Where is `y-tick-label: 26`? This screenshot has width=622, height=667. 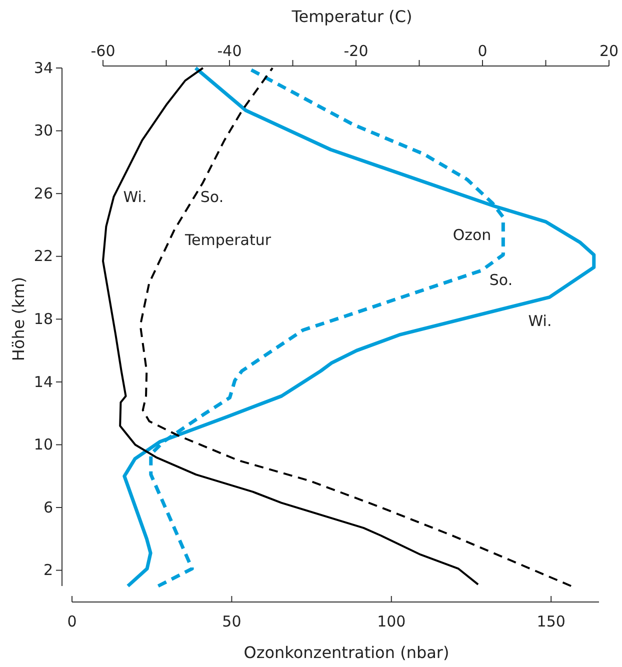 y-tick-label: 26 is located at coordinates (43, 193).